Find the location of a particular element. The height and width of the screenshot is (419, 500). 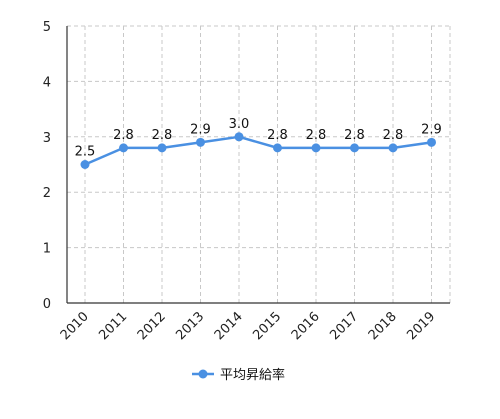

y-tick-label: 1 is located at coordinates (47, 249).